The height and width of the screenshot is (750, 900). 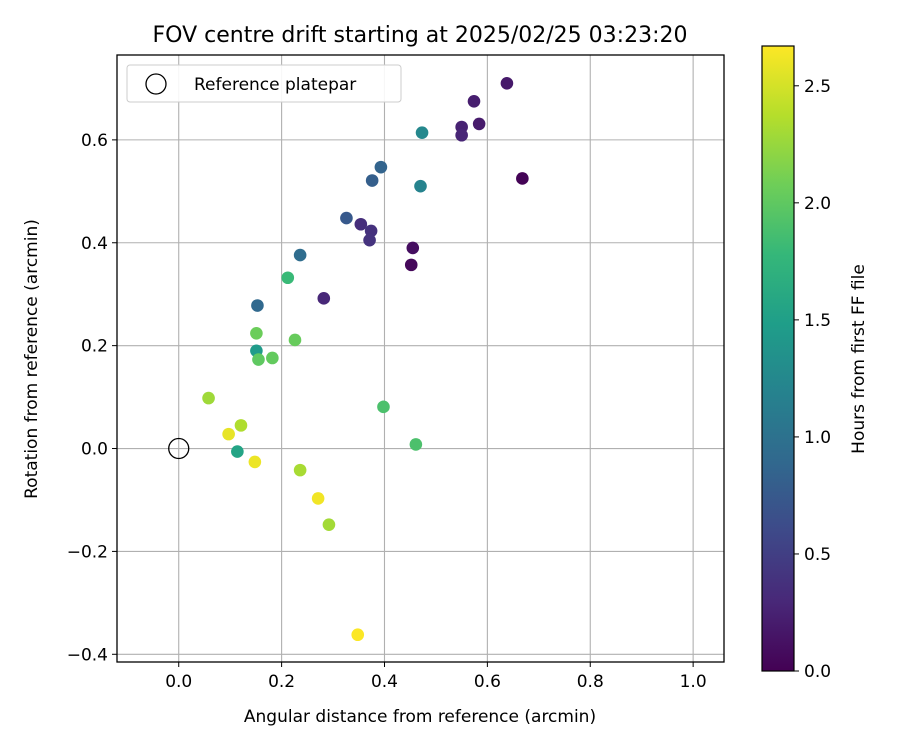 What do you see at coordinates (817, 87) in the screenshot?
I see `colorbar-tick-label: 2.5` at bounding box center [817, 87].